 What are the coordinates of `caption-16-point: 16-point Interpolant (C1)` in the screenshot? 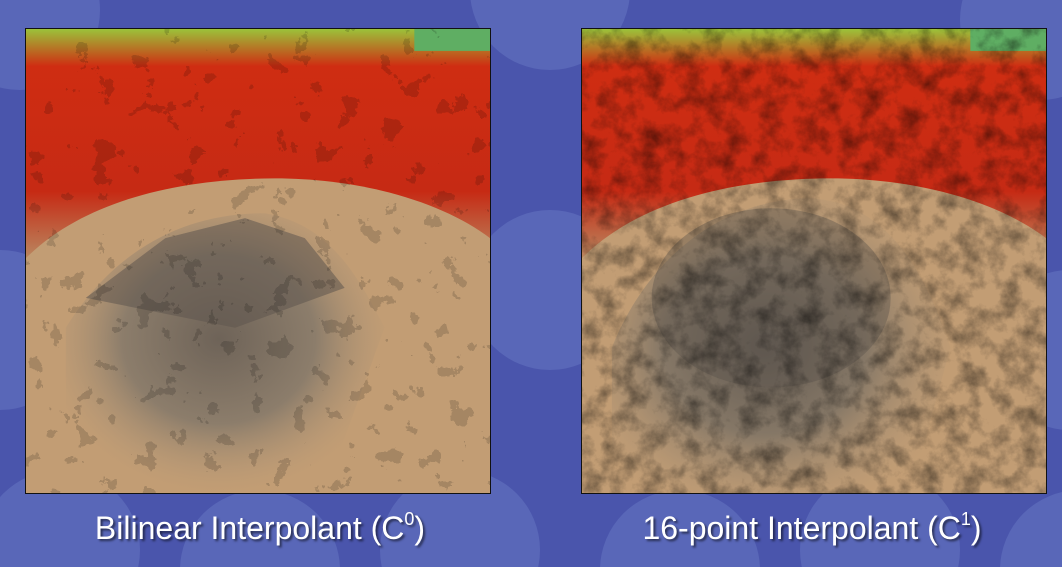 It's located at (807, 528).